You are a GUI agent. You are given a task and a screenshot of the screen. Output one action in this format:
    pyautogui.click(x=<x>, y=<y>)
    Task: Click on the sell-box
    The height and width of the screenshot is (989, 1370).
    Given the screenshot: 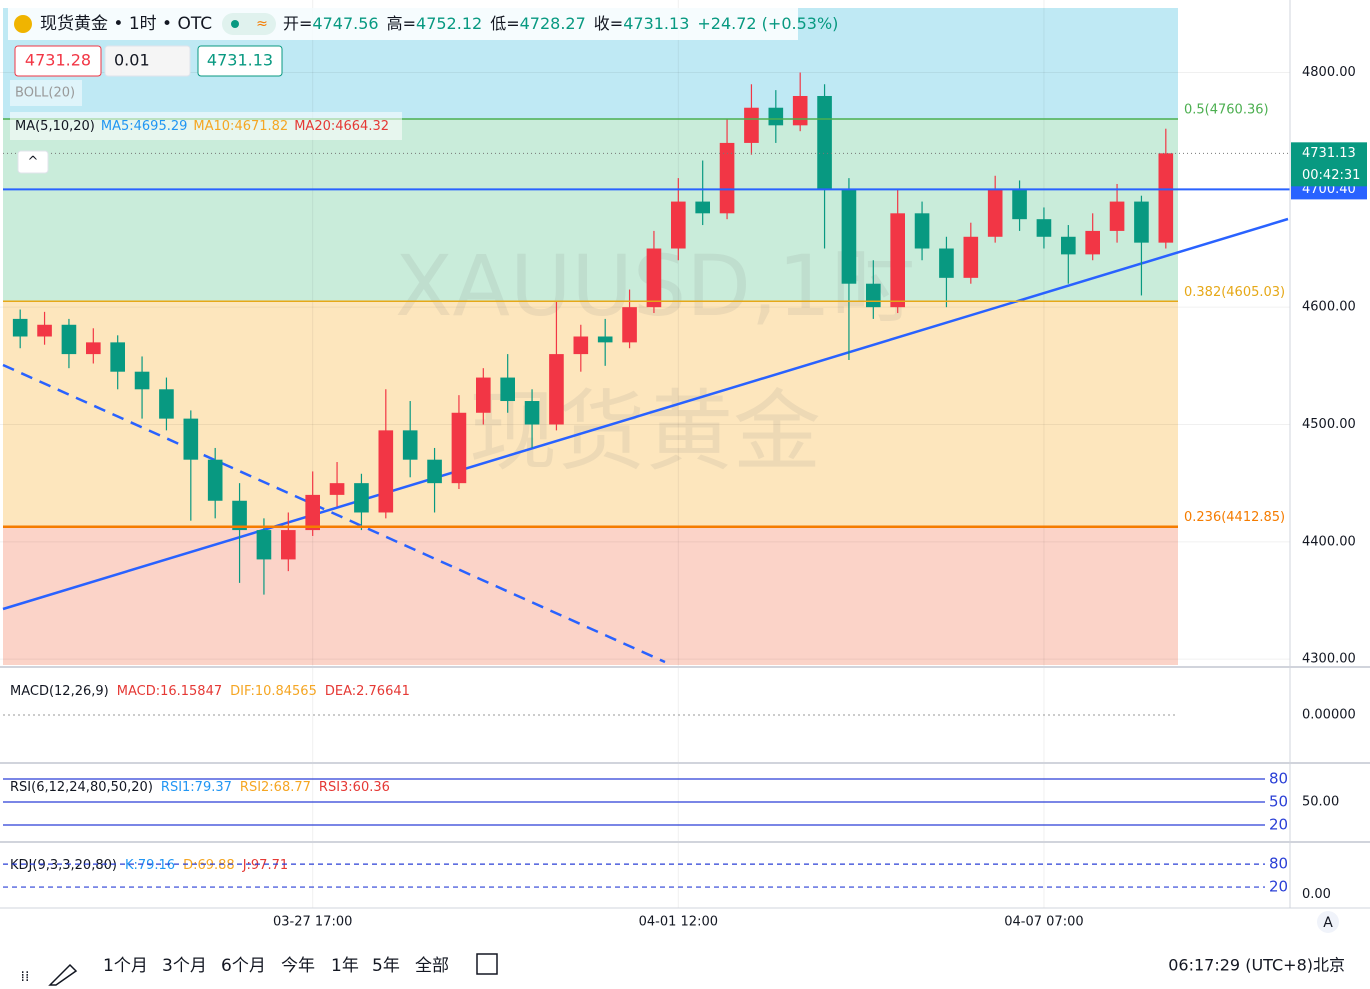 What is the action you would take?
    pyautogui.click(x=58, y=61)
    